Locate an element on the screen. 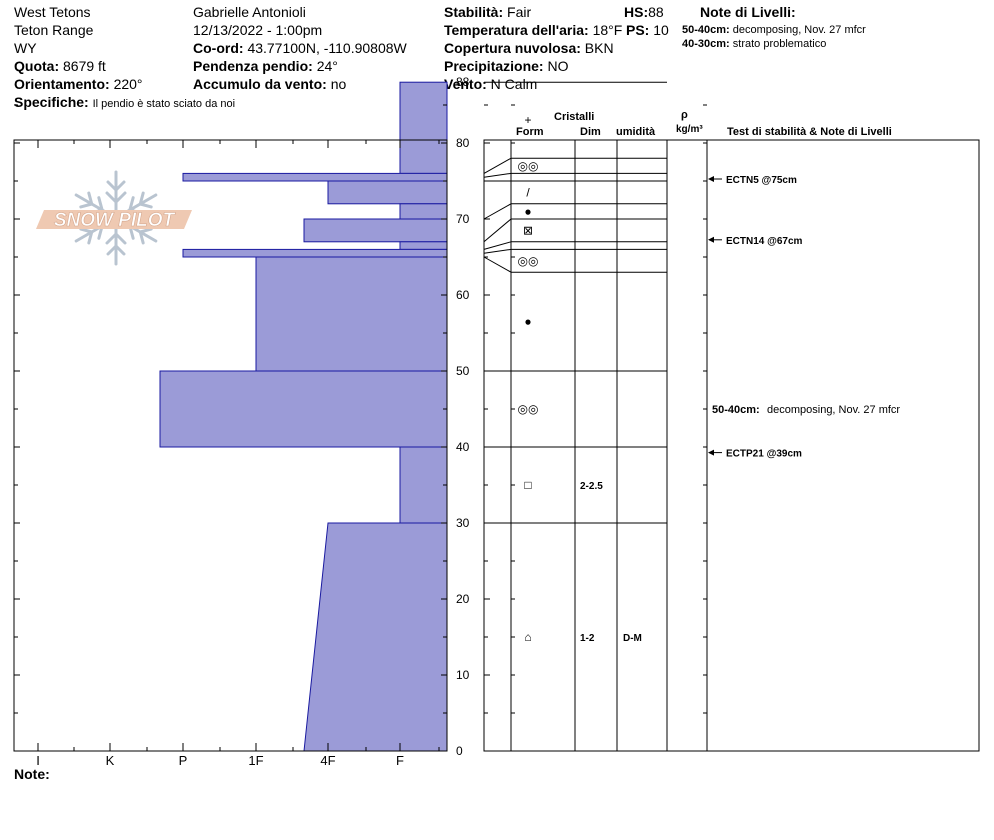  elevation: Quota: 8679 ft is located at coordinates (60, 66).